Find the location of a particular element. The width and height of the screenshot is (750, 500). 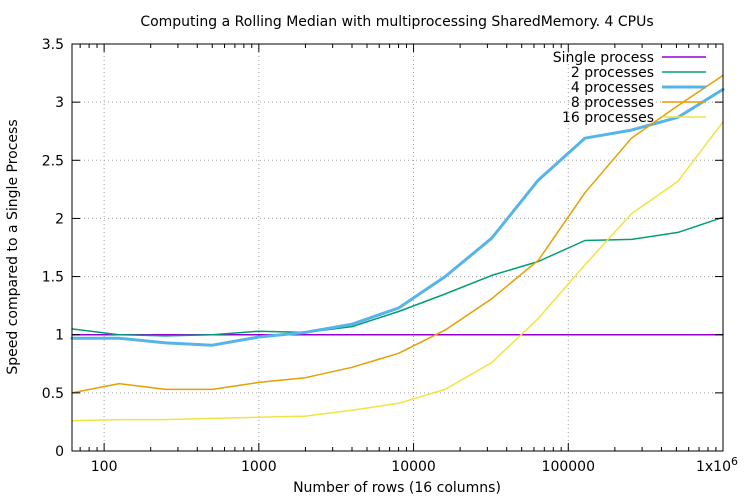

y-tick-label: 0 is located at coordinates (59, 452).